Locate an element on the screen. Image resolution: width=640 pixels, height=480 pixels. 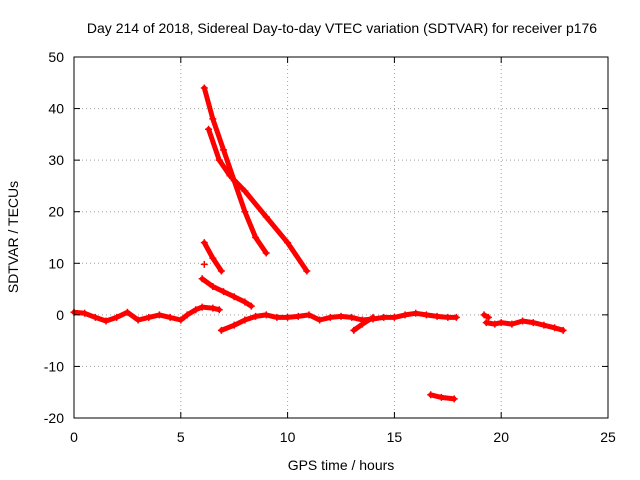
y-tick-label: 50 is located at coordinates (56, 57).